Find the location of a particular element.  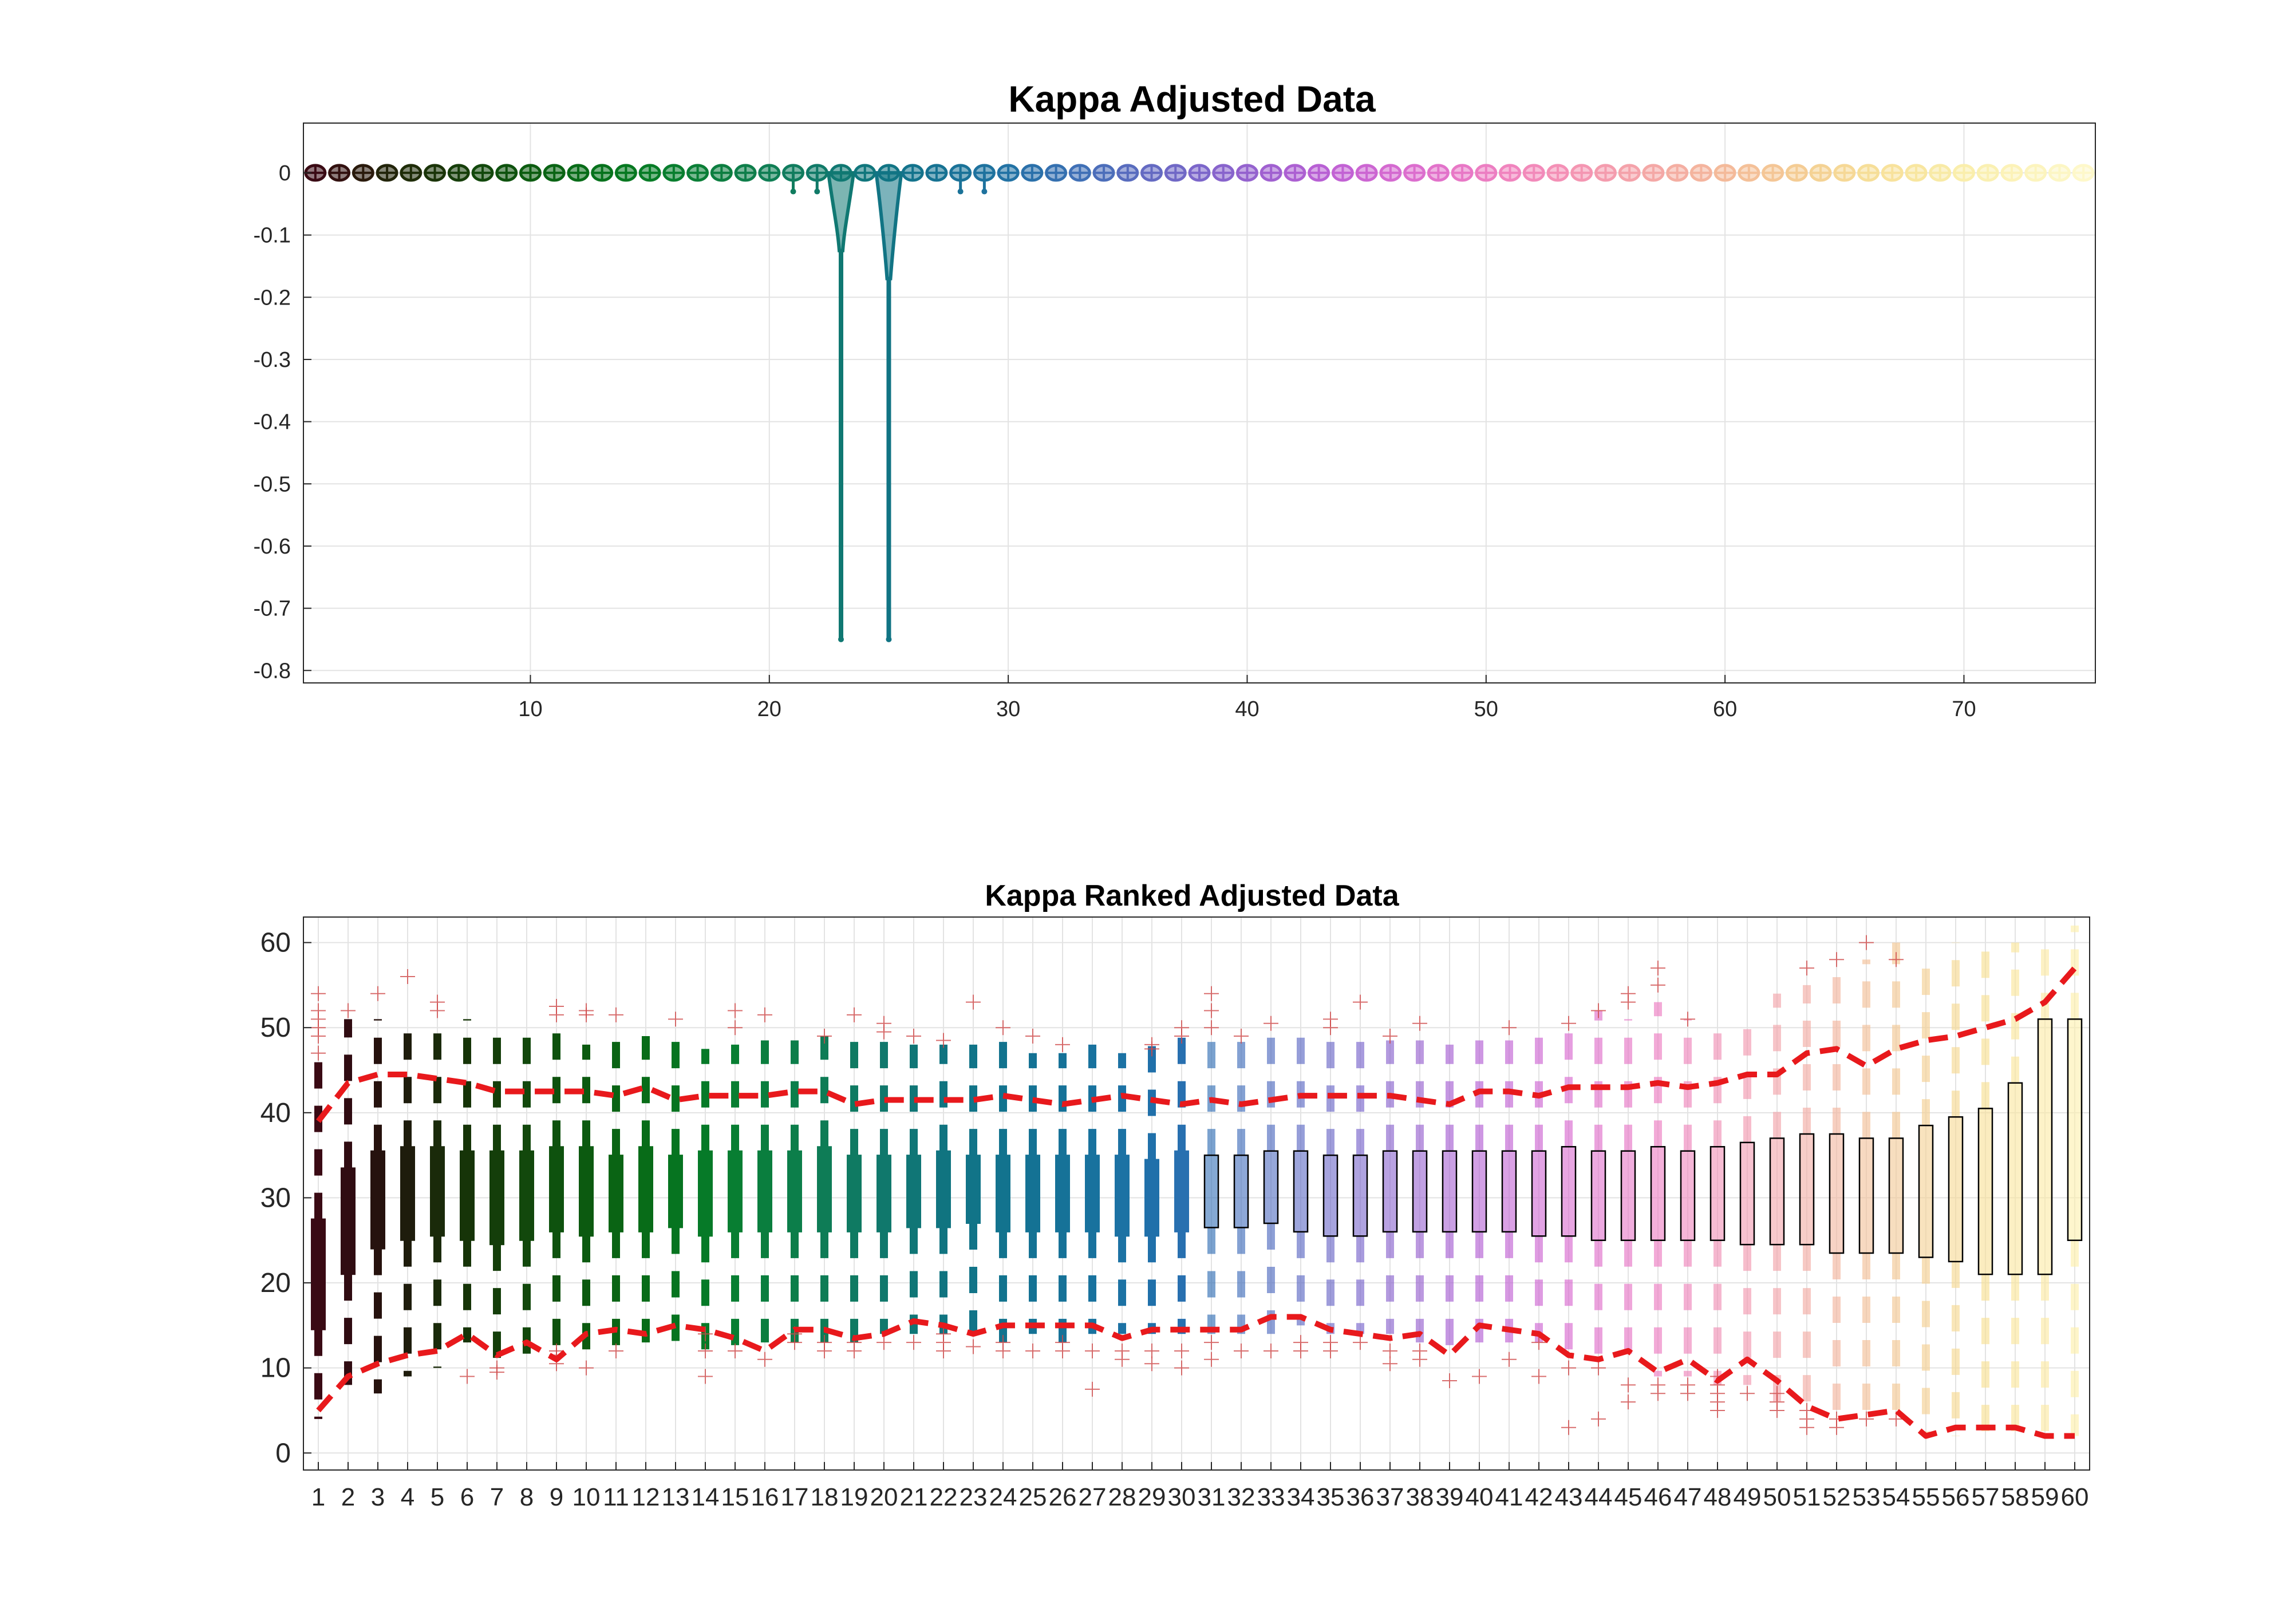

boxplot-x-tick-label: 16 is located at coordinates (765, 1497).